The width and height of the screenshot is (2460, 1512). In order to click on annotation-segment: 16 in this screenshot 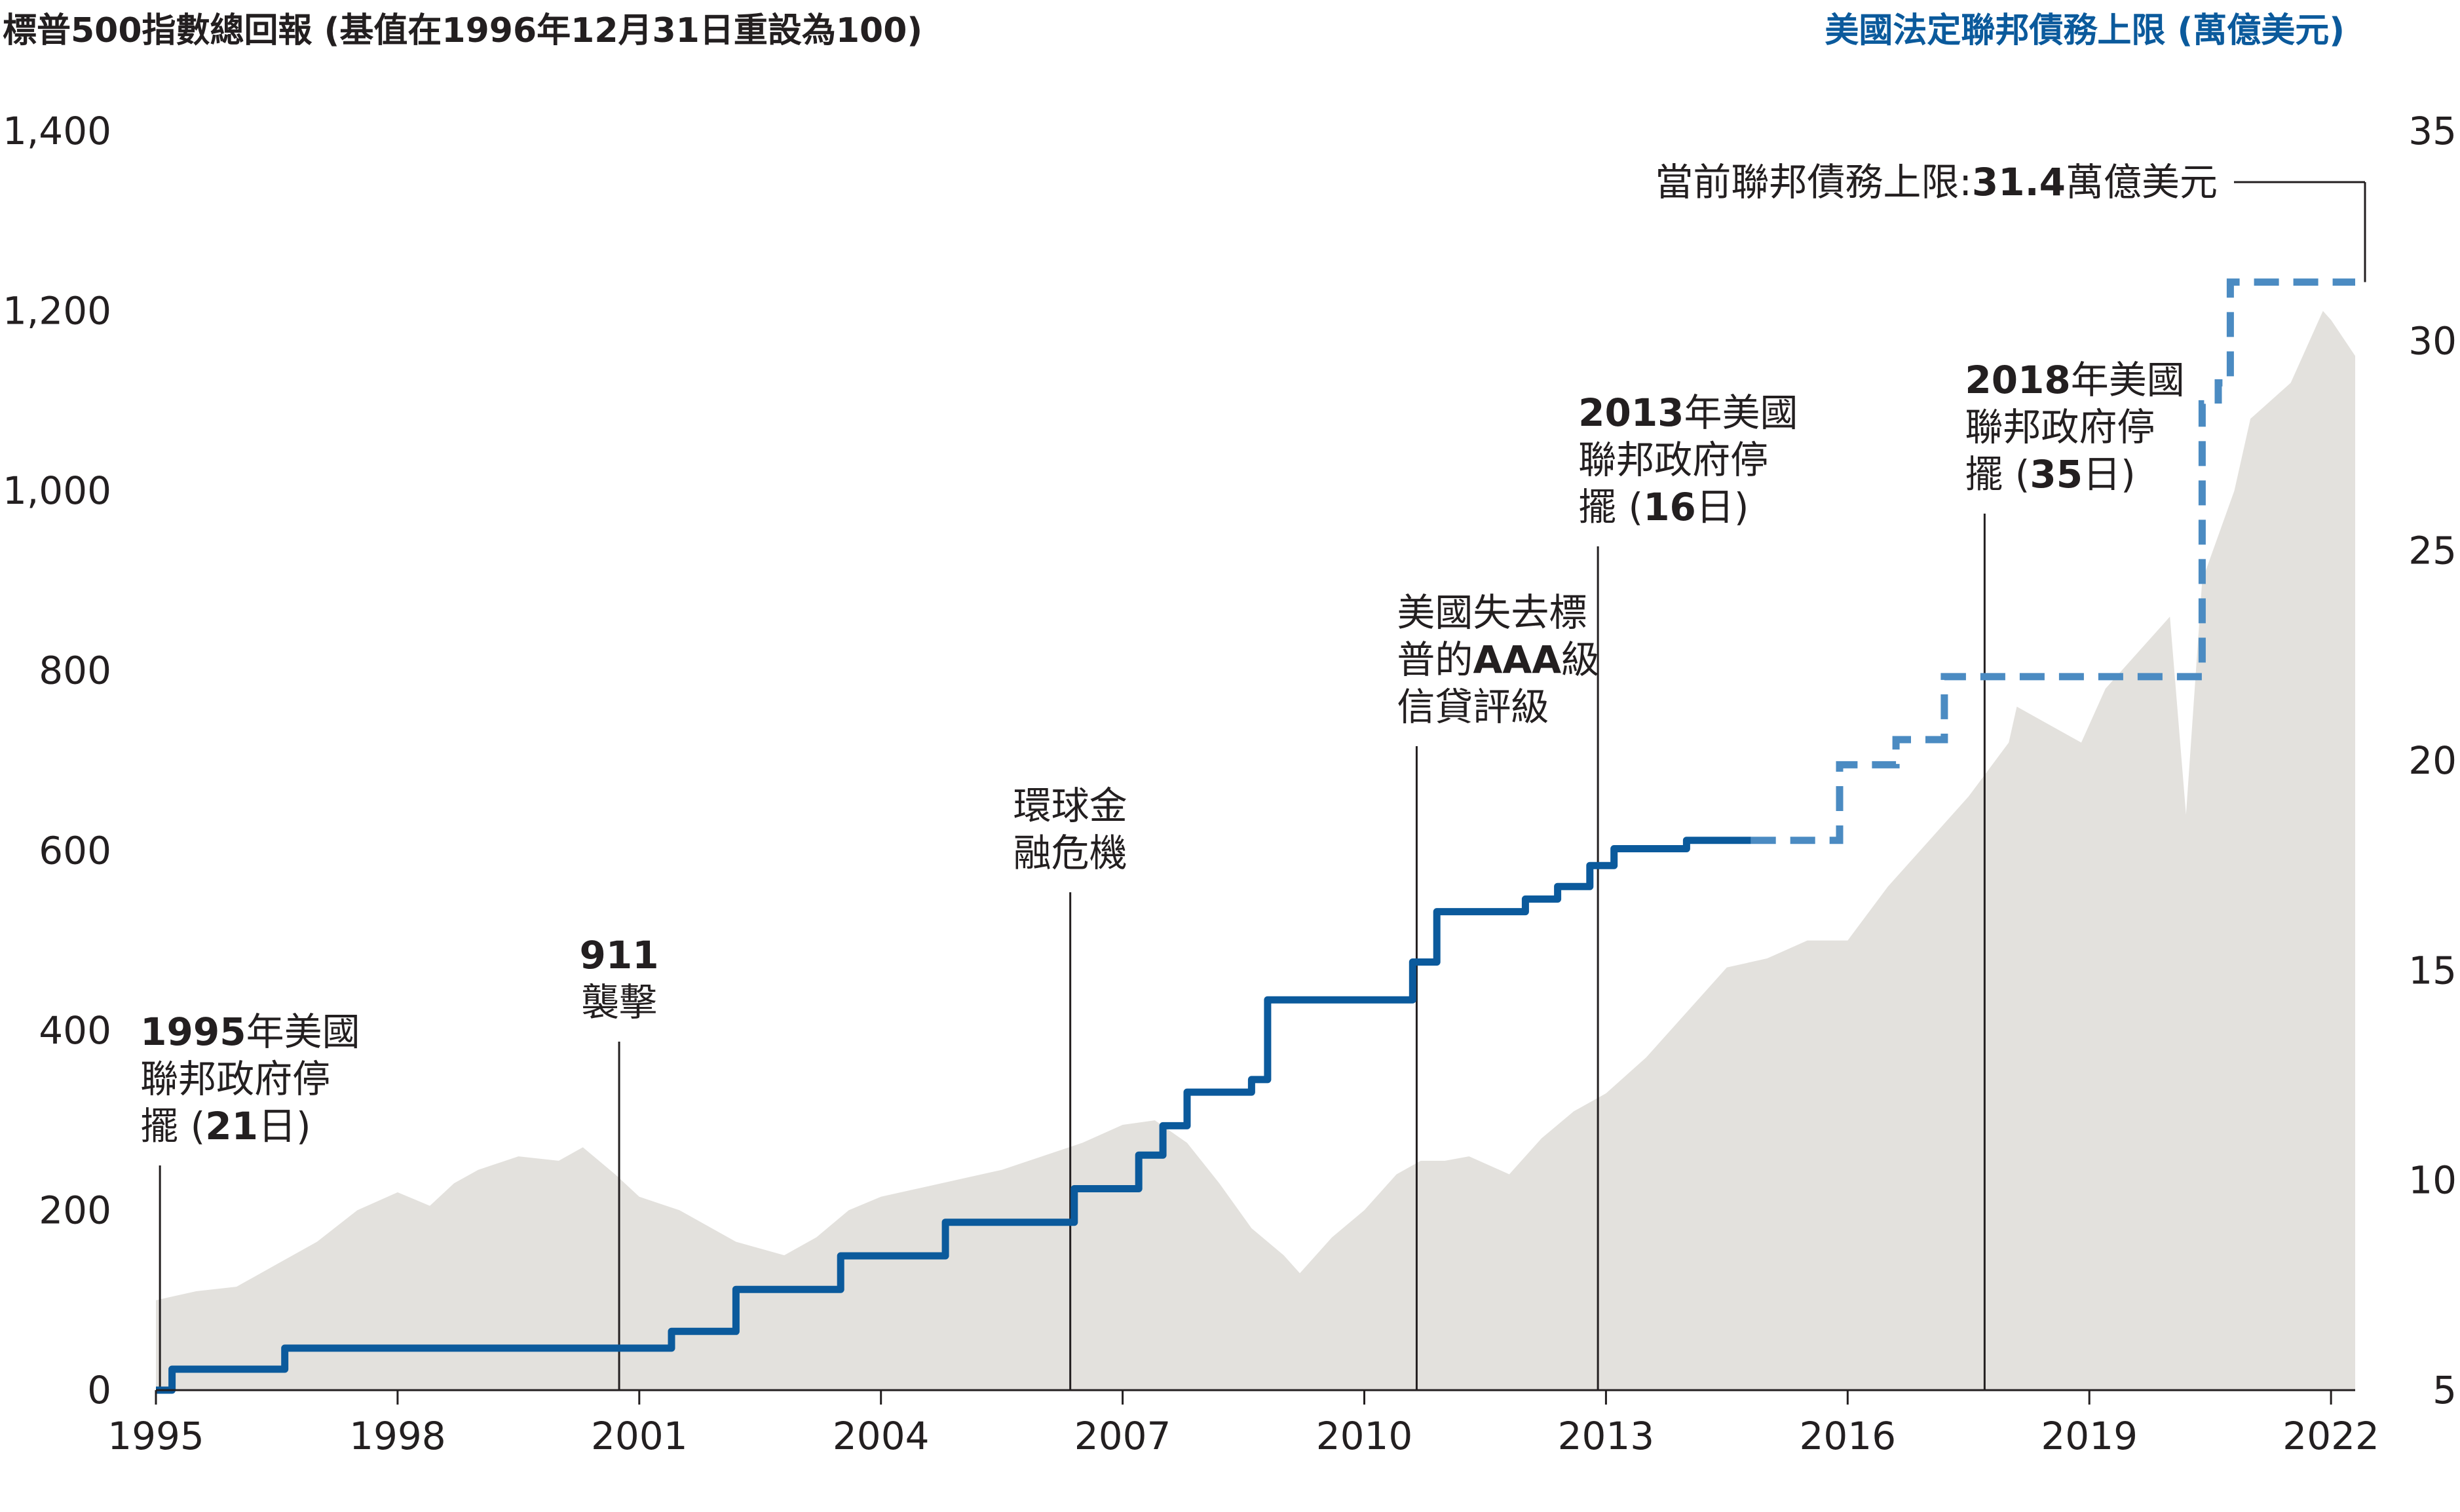, I will do `click(1669, 507)`.